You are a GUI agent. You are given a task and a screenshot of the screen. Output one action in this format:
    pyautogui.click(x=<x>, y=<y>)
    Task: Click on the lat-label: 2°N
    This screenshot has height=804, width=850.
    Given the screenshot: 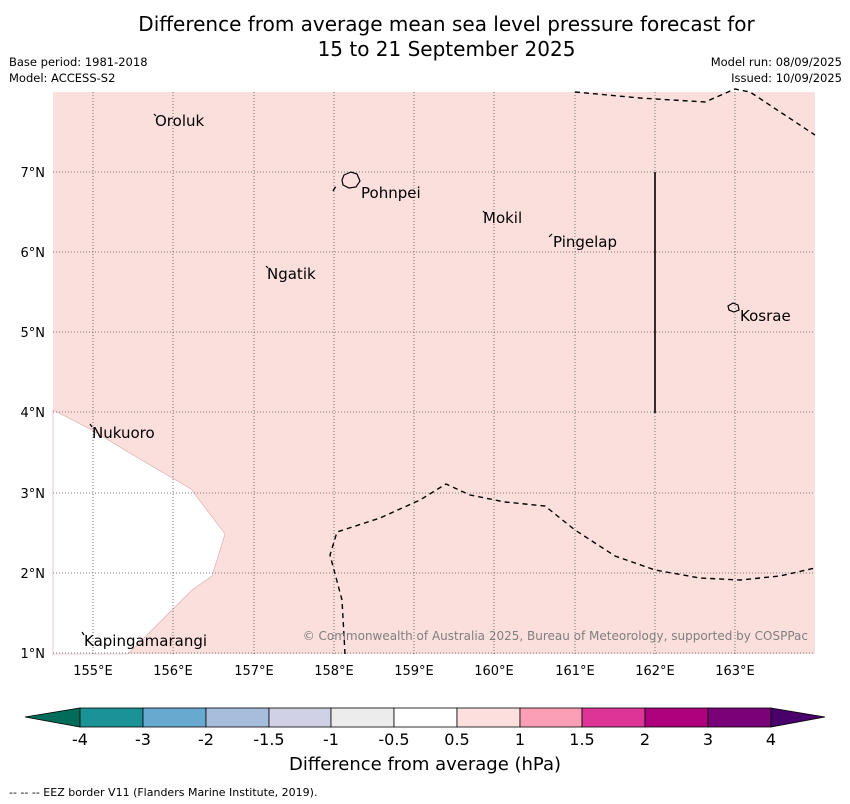 What is the action you would take?
    pyautogui.click(x=33, y=574)
    